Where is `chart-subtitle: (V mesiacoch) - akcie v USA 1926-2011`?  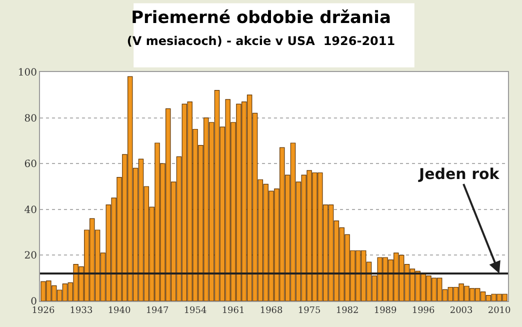
chart-subtitle: (V mesiacoch) - akcie v USA 1926-2011 is located at coordinates (261, 41).